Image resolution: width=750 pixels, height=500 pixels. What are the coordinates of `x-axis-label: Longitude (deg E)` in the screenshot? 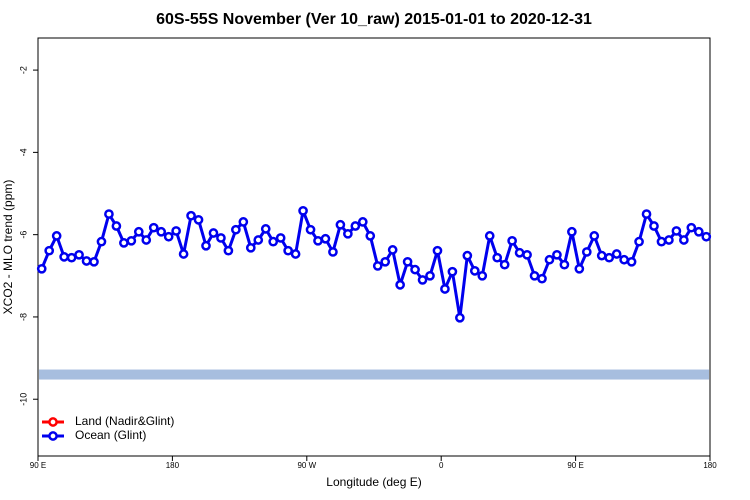 It's located at (373, 482).